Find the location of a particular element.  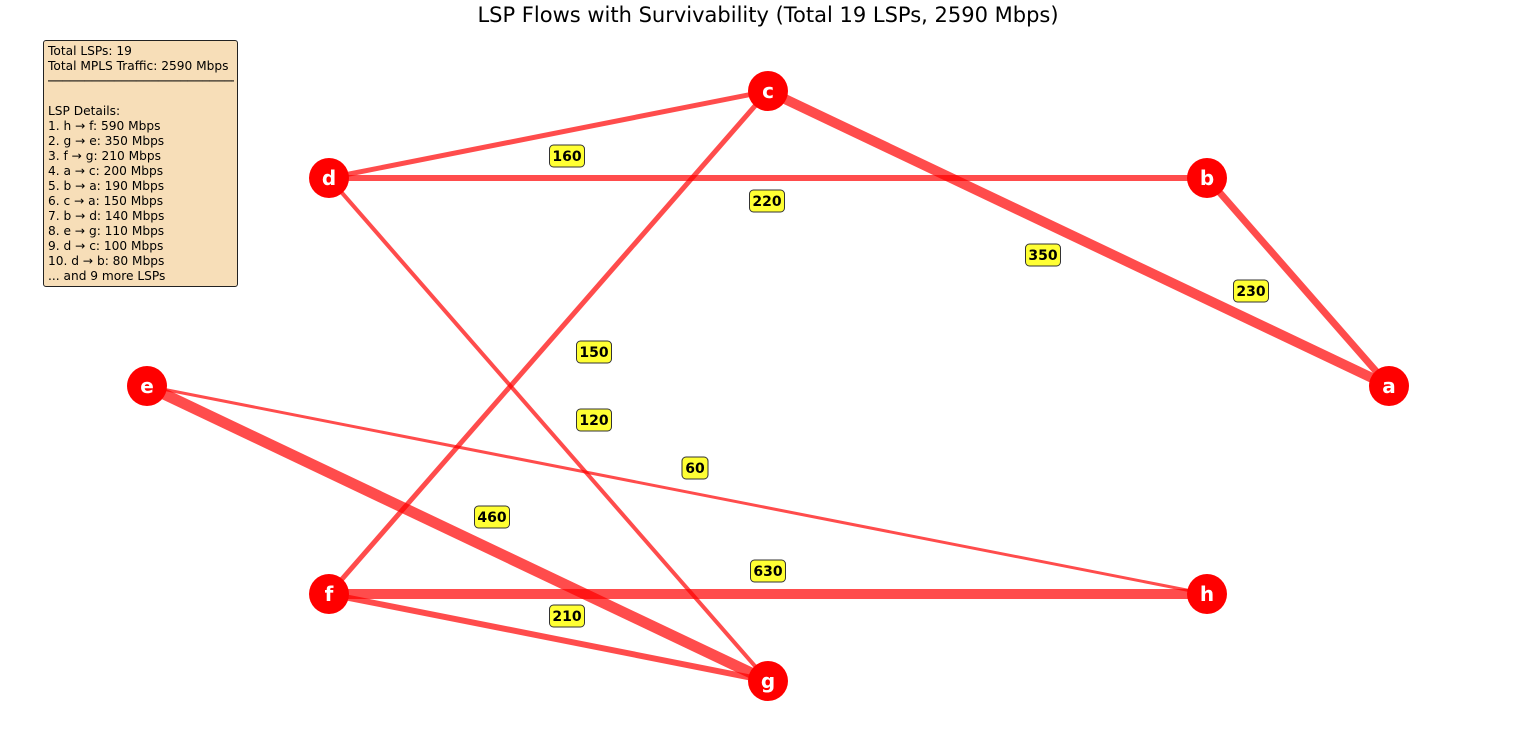

lsp-detail-9: 9. d → c: 100 Mbps is located at coordinates (106, 246).